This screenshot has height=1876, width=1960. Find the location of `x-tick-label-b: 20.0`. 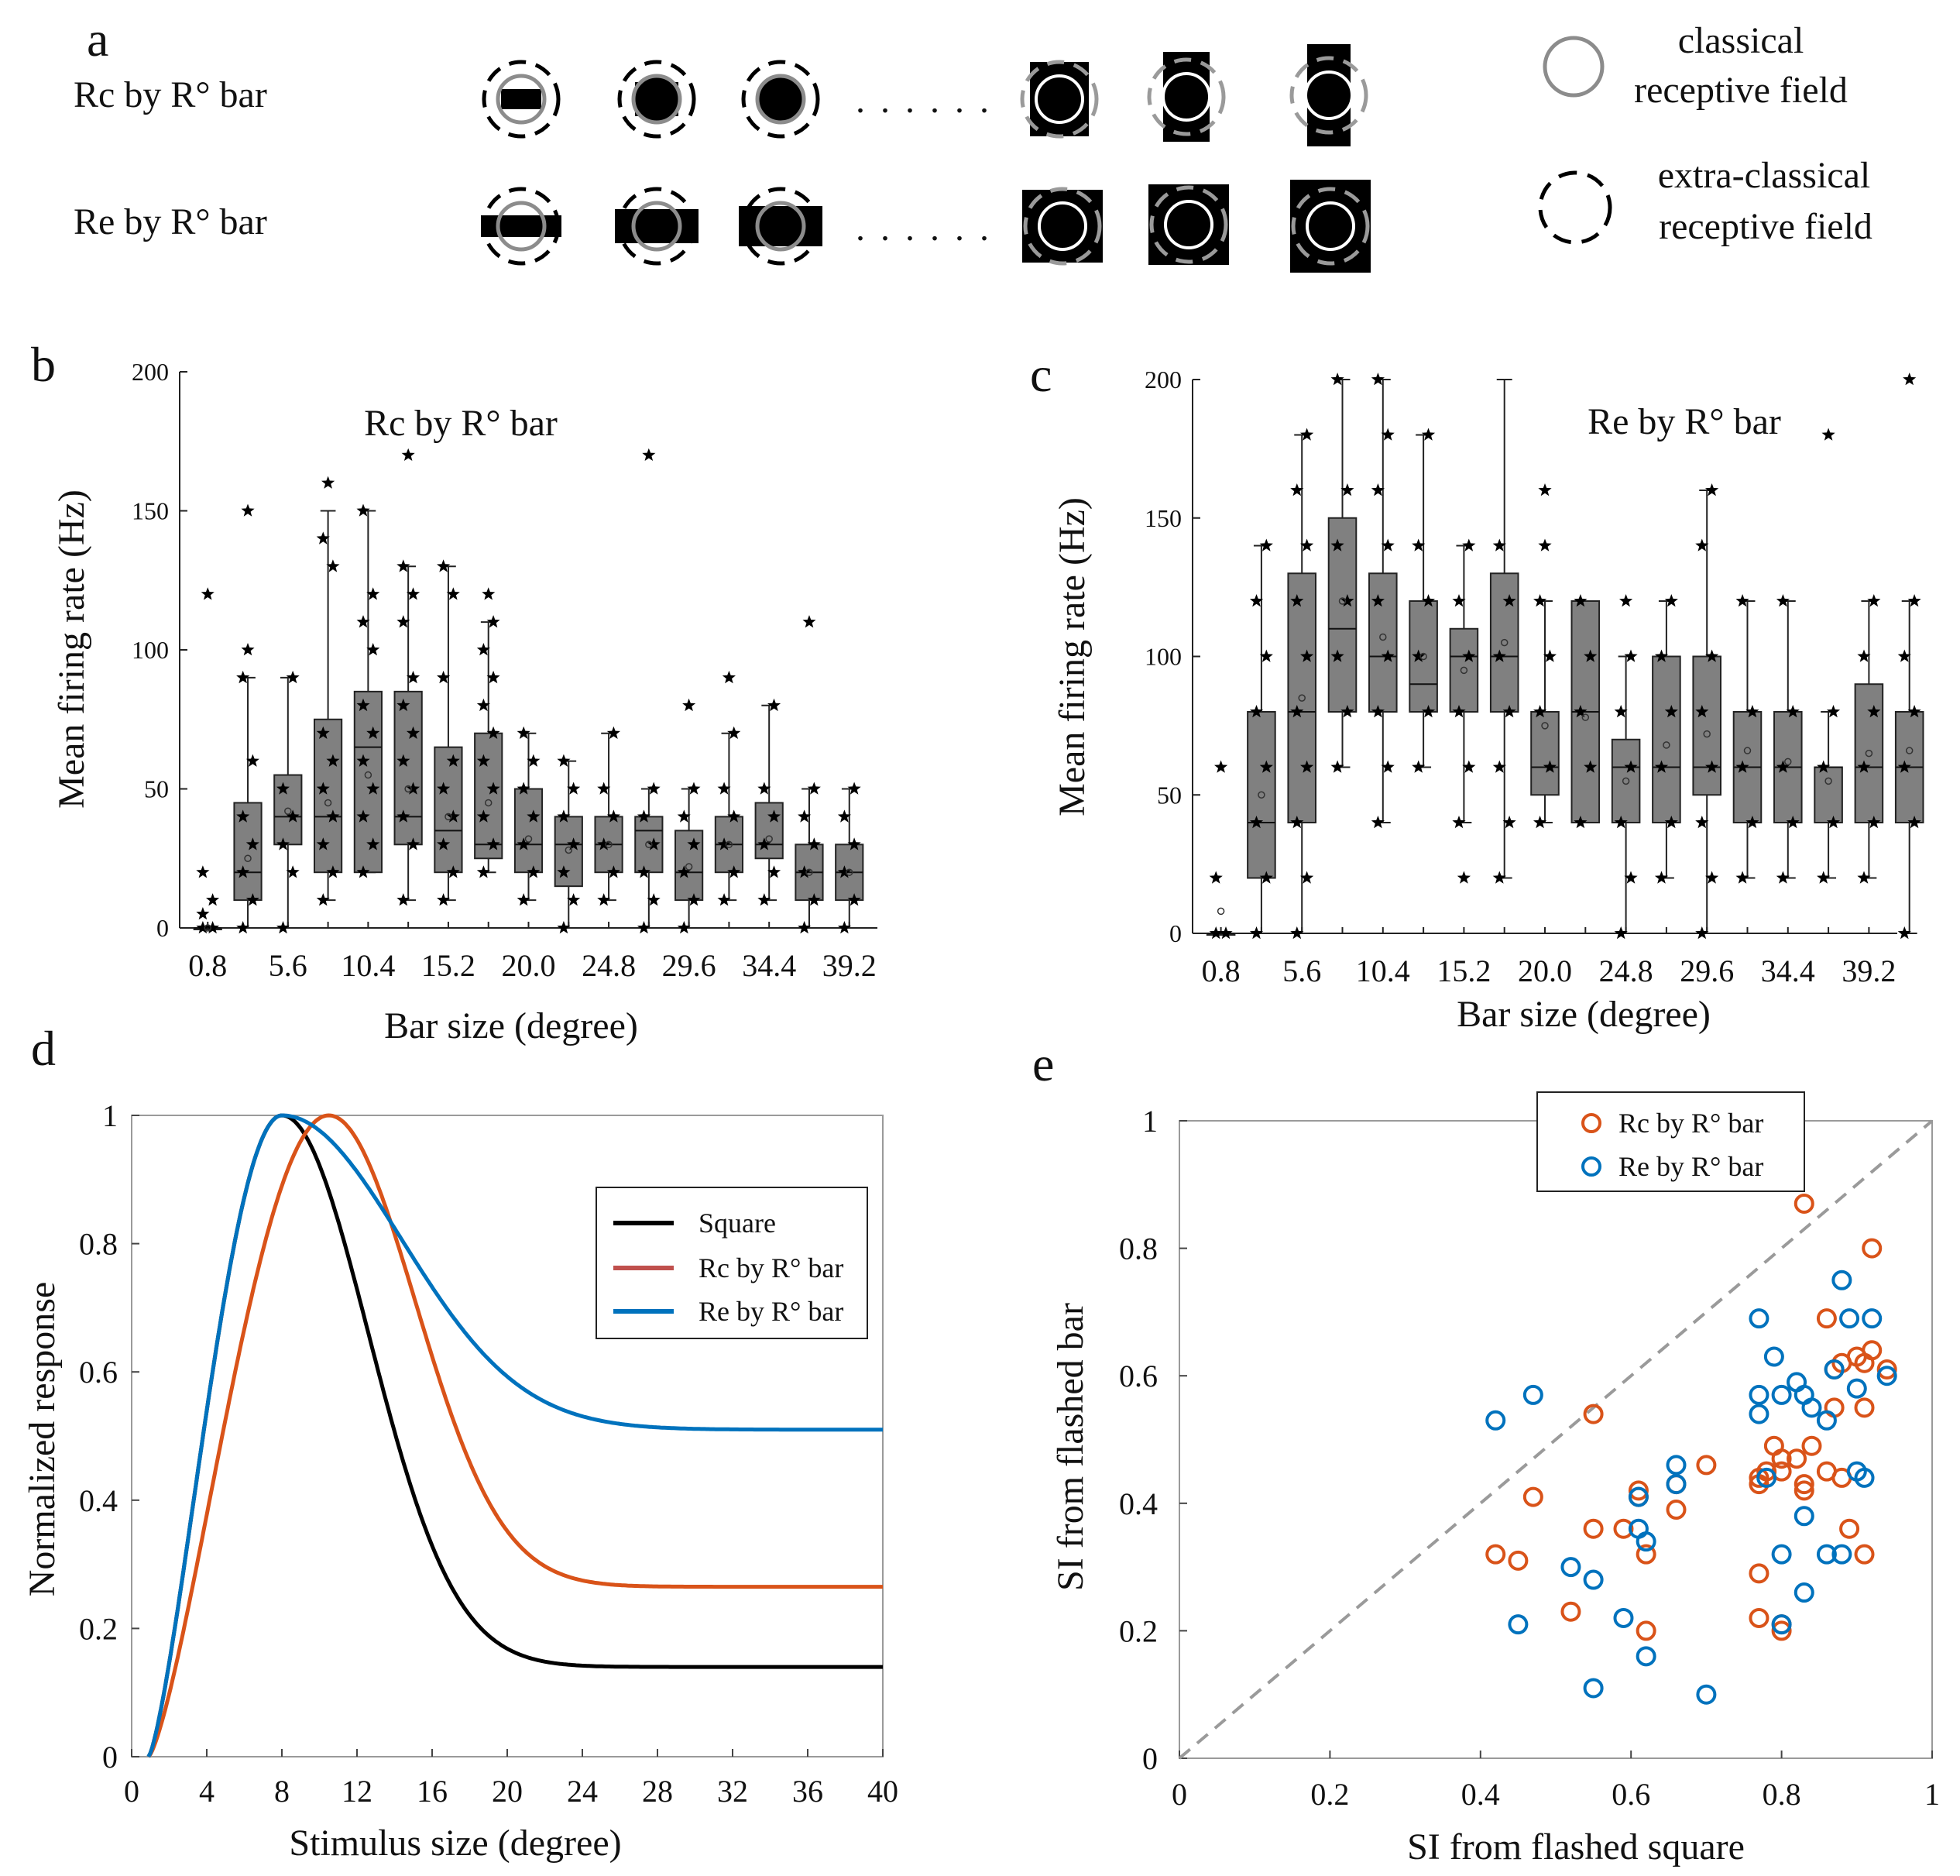

x-tick-label-b: 20.0 is located at coordinates (529, 965).